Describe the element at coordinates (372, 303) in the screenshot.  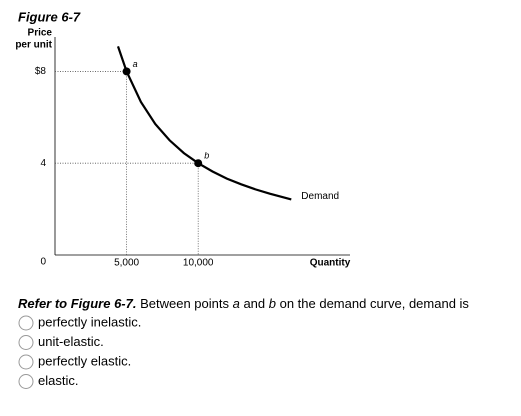
I see `question-text: on the demand curve, demand is` at that location.